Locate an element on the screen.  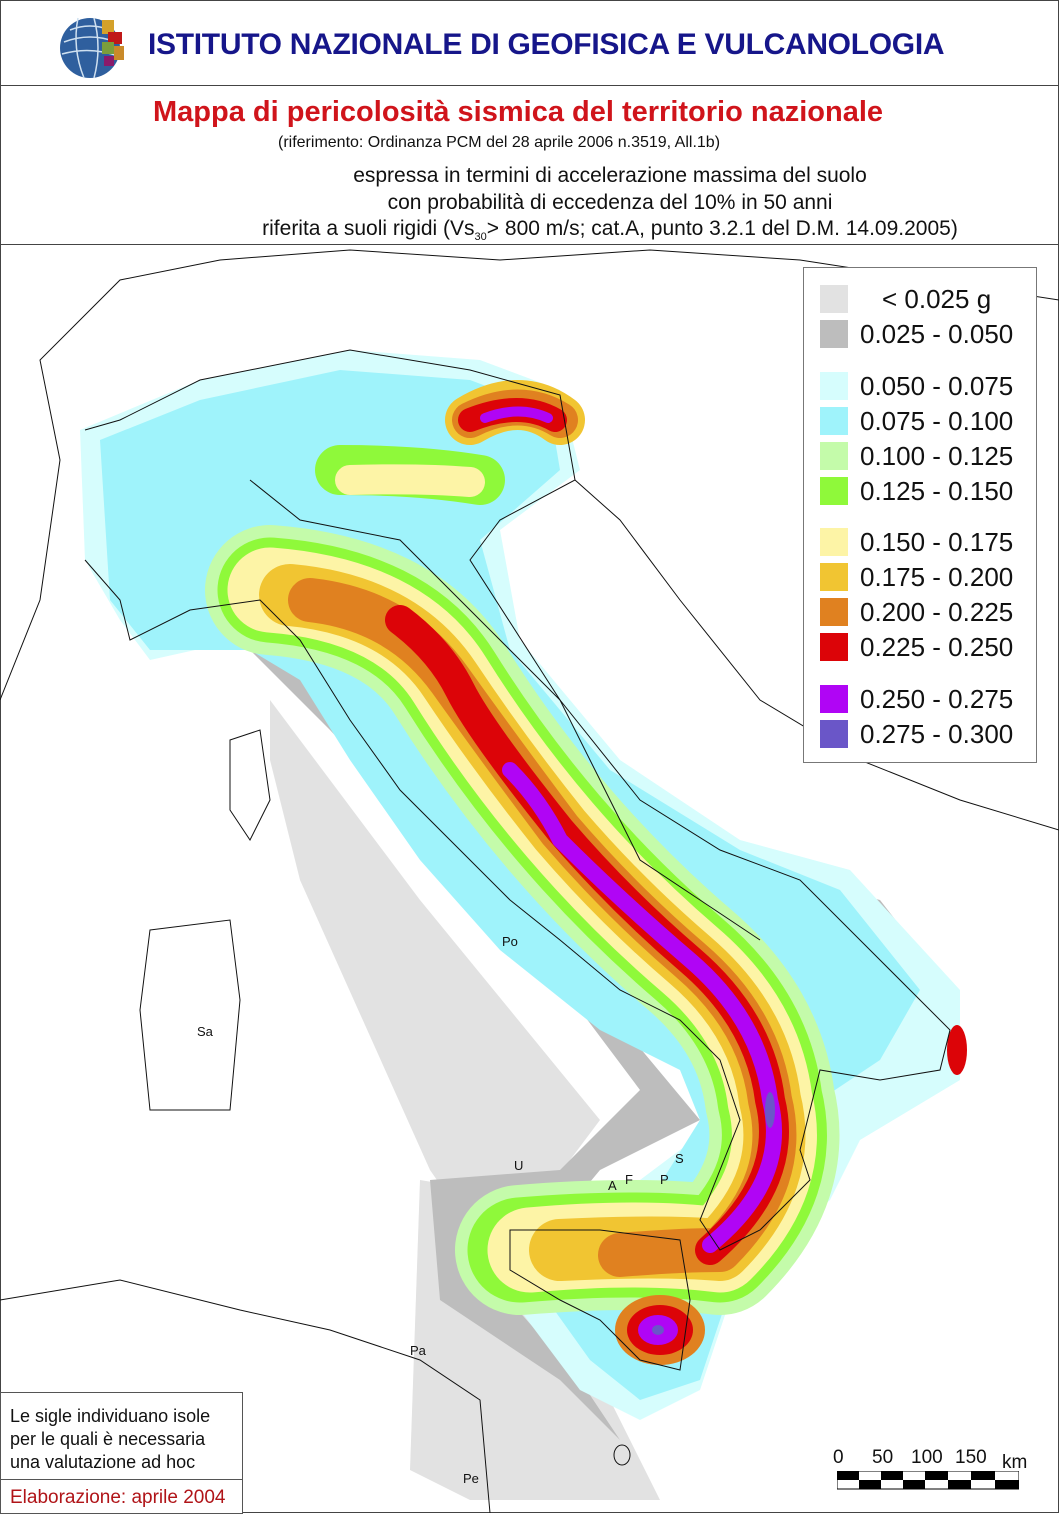
legend-item: 0.250 - 0.275 is located at coordinates (916, 699).